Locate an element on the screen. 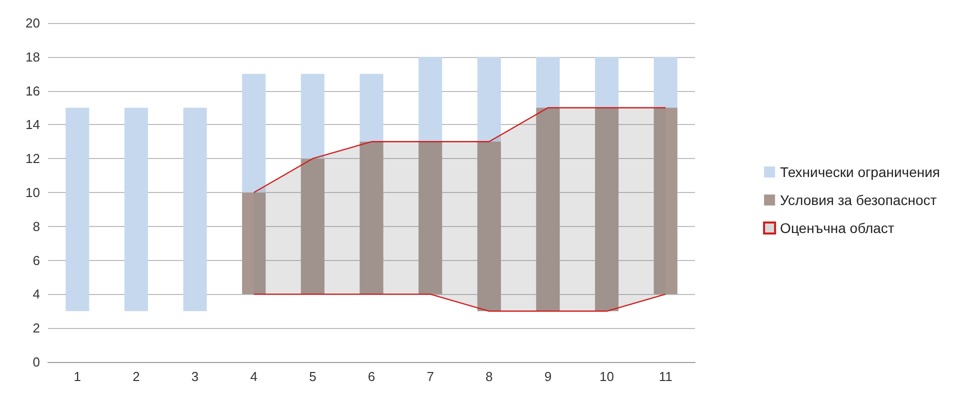  x-tick-label: 3 is located at coordinates (195, 376).